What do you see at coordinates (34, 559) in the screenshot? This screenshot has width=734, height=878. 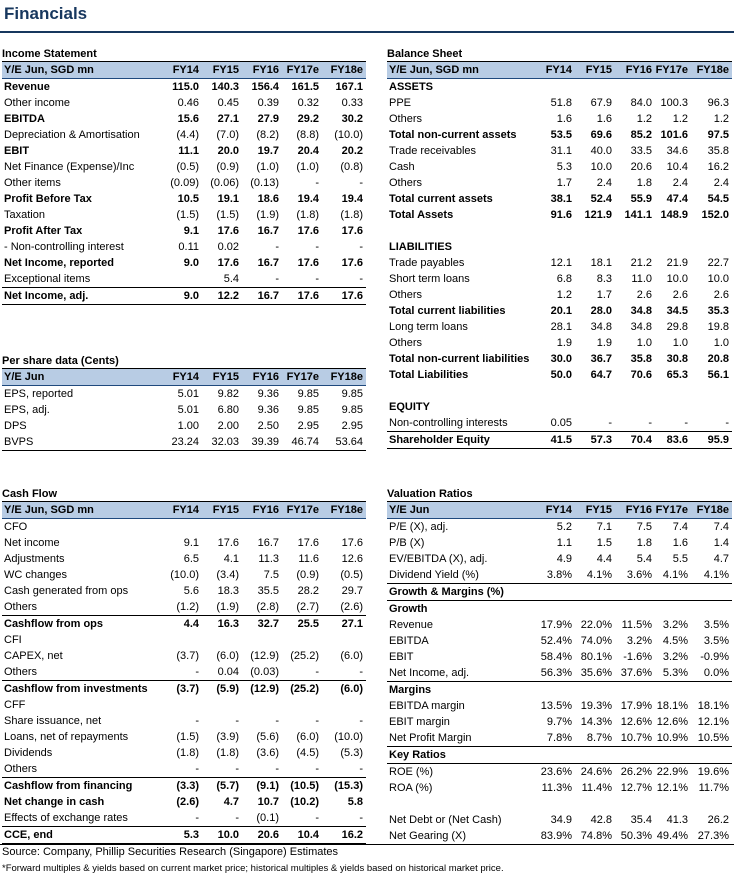 I see `row-label: Adjustments` at bounding box center [34, 559].